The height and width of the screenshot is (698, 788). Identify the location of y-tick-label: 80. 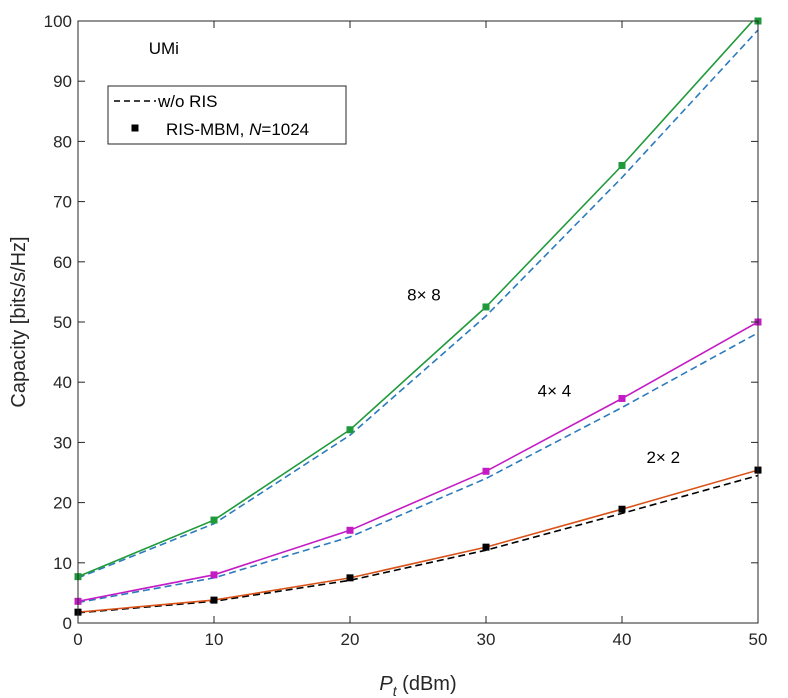
(62, 141).